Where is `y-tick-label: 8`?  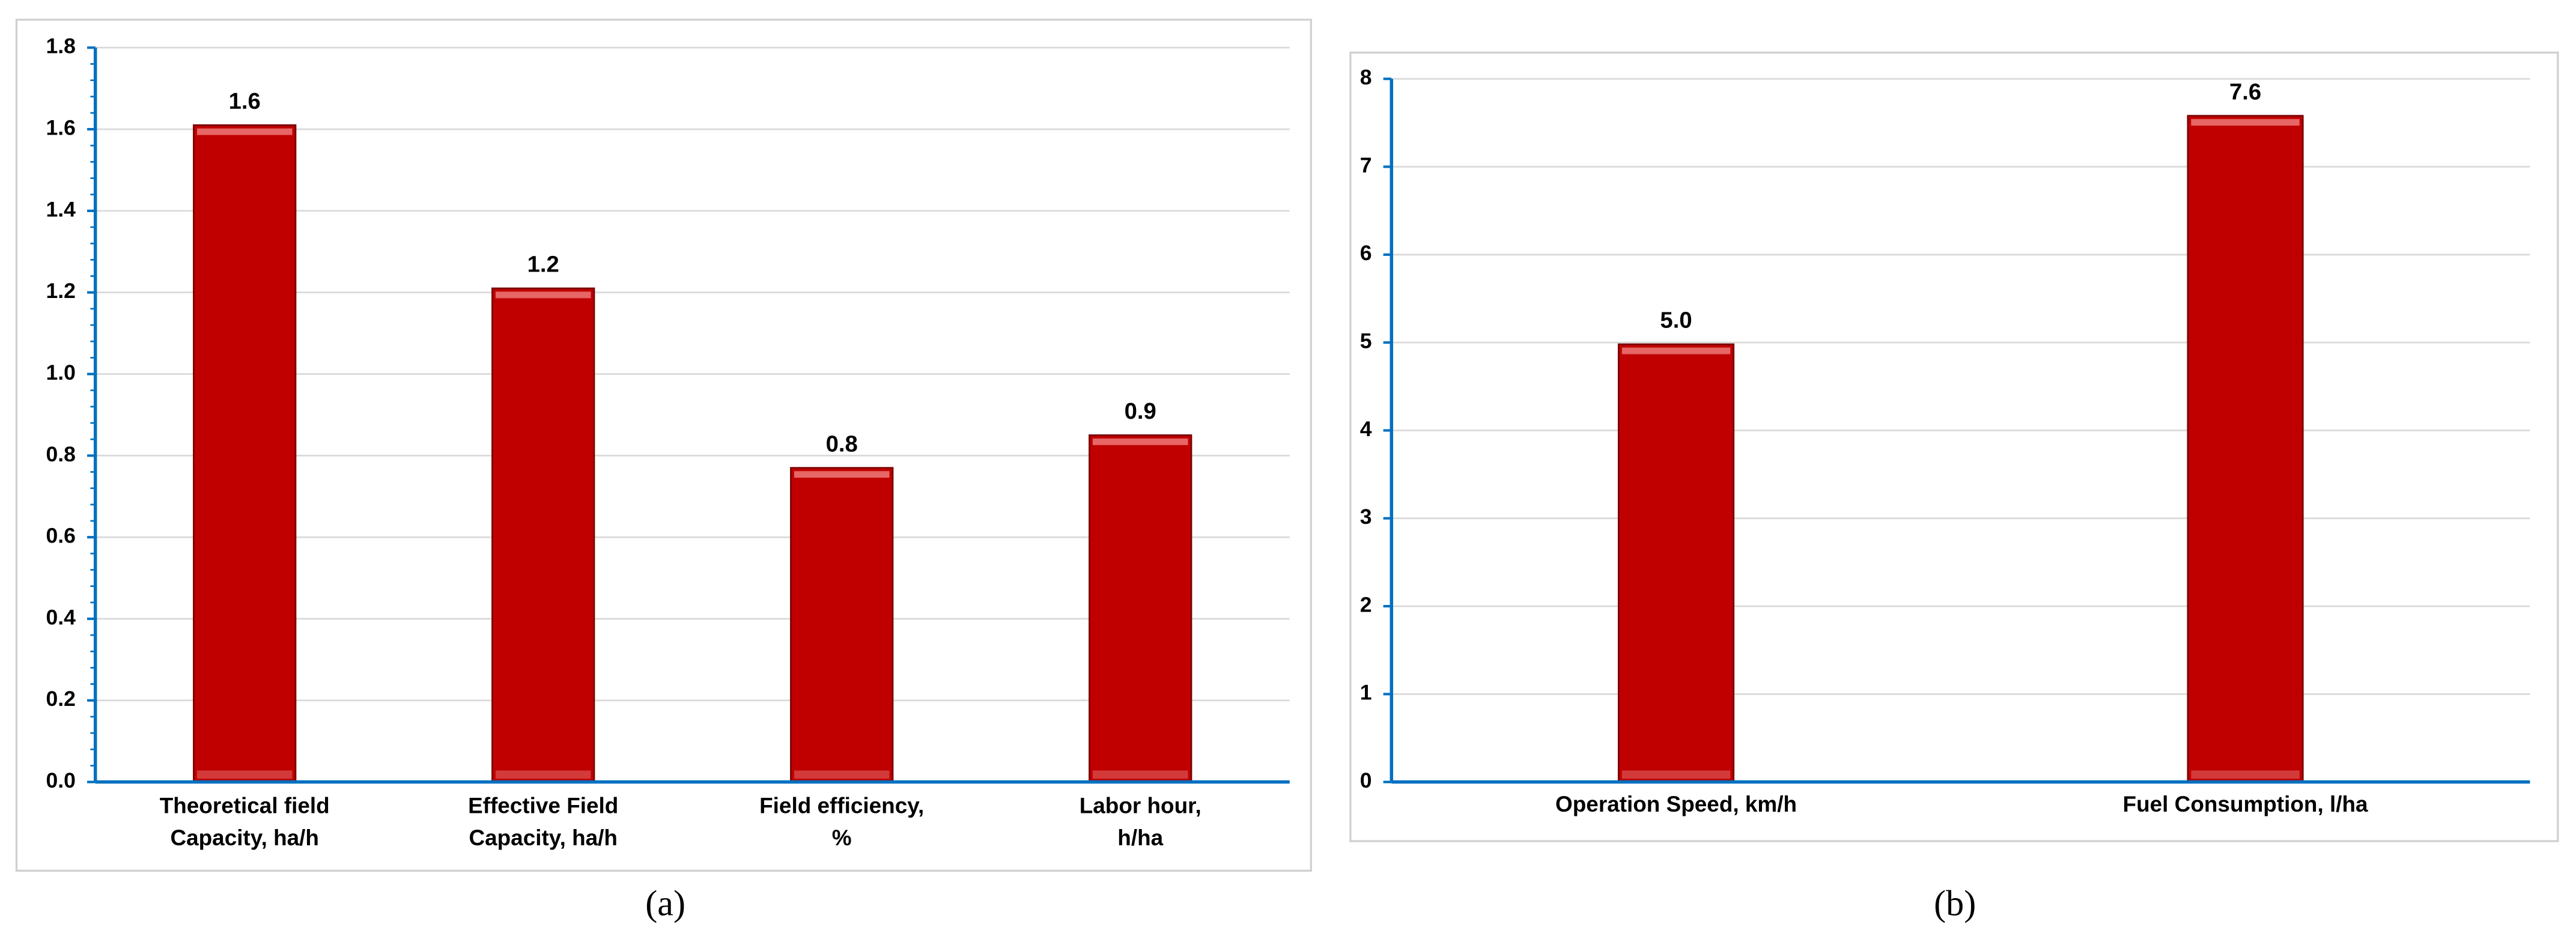
y-tick-label: 8 is located at coordinates (1366, 77).